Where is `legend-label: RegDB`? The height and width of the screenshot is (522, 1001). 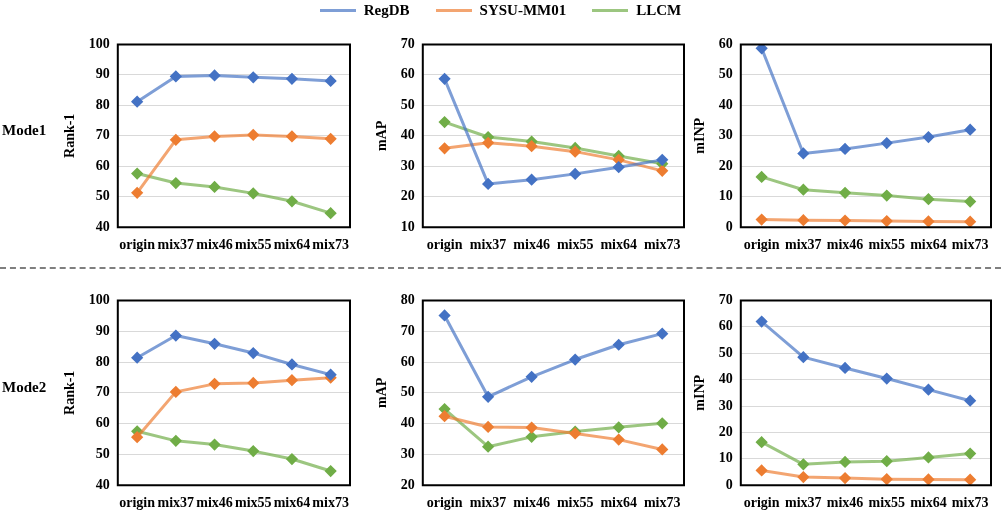
legend-label: RegDB is located at coordinates (386, 10).